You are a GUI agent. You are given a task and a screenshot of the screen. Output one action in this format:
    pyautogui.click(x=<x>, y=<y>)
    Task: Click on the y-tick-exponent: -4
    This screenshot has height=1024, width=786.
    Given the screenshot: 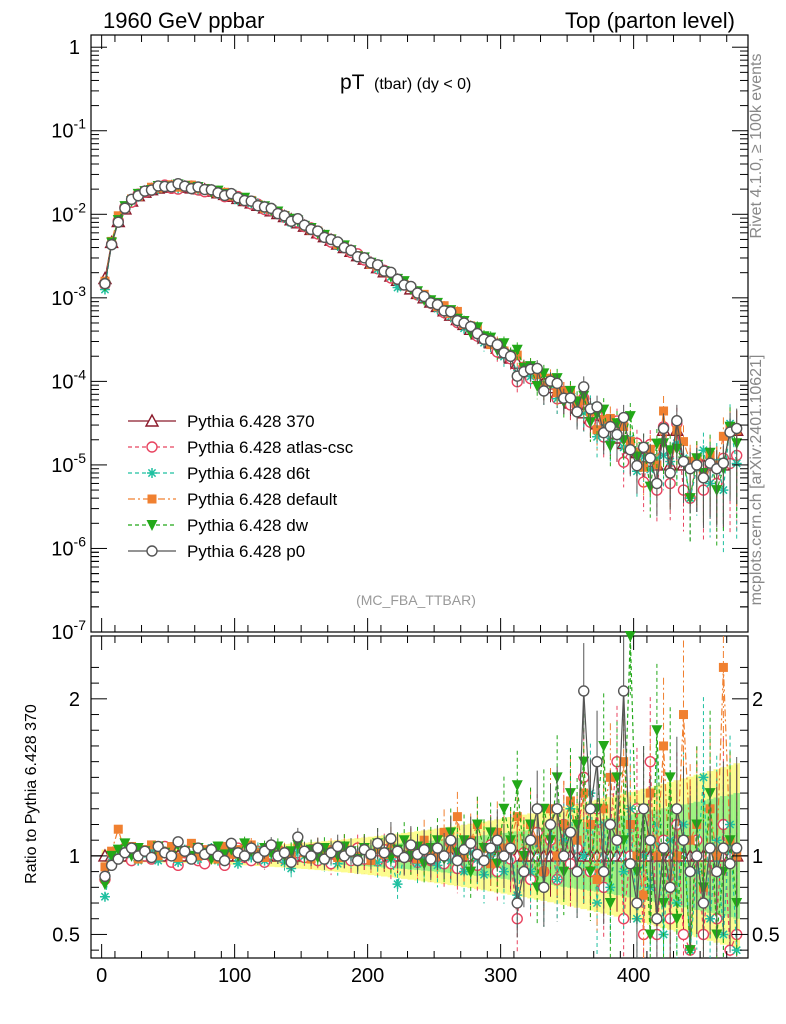 What is the action you would take?
    pyautogui.click(x=80, y=374)
    